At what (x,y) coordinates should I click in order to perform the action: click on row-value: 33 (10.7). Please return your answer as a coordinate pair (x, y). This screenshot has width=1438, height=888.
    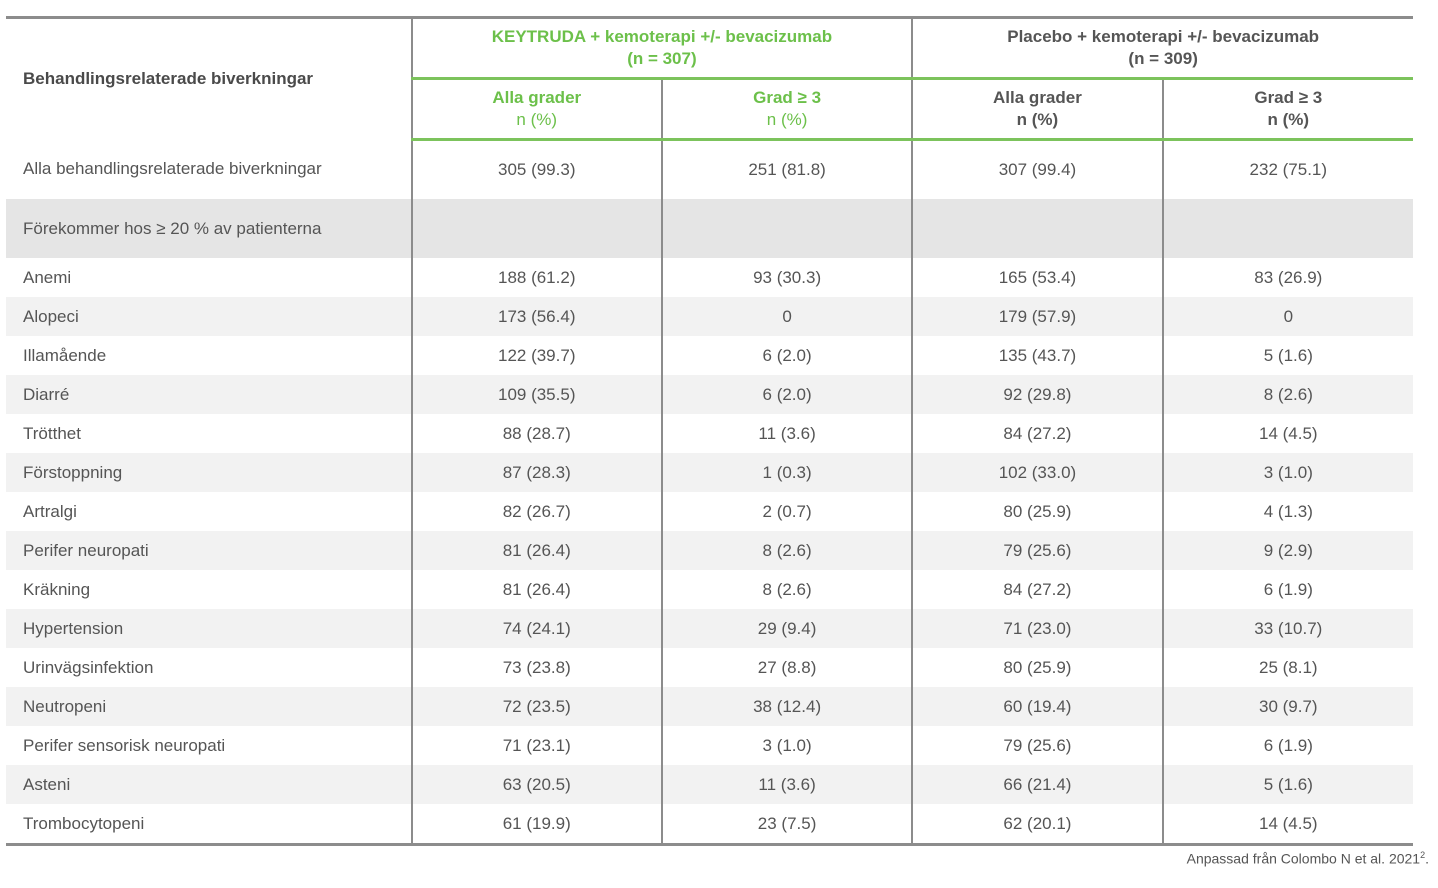
    Looking at the image, I should click on (1287, 628).